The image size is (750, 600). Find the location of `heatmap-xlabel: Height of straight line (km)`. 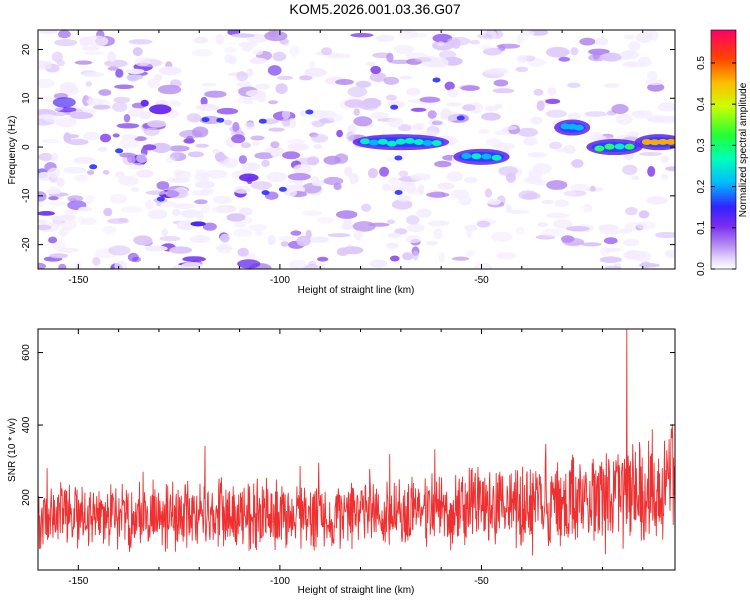

heatmap-xlabel: Height of straight line (km) is located at coordinates (356, 290).